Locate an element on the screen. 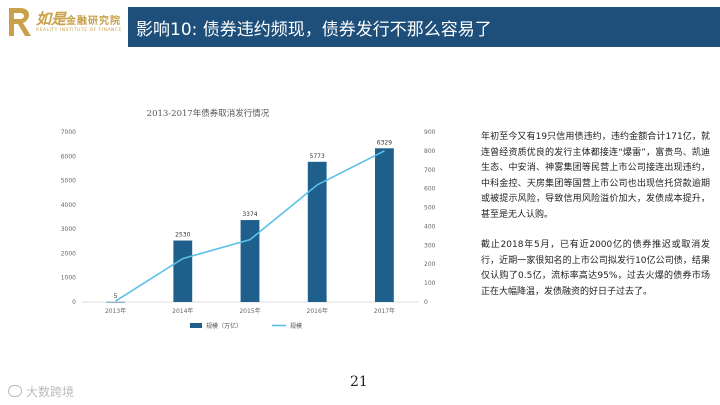  bar-value-label: 2530 is located at coordinates (182, 235).